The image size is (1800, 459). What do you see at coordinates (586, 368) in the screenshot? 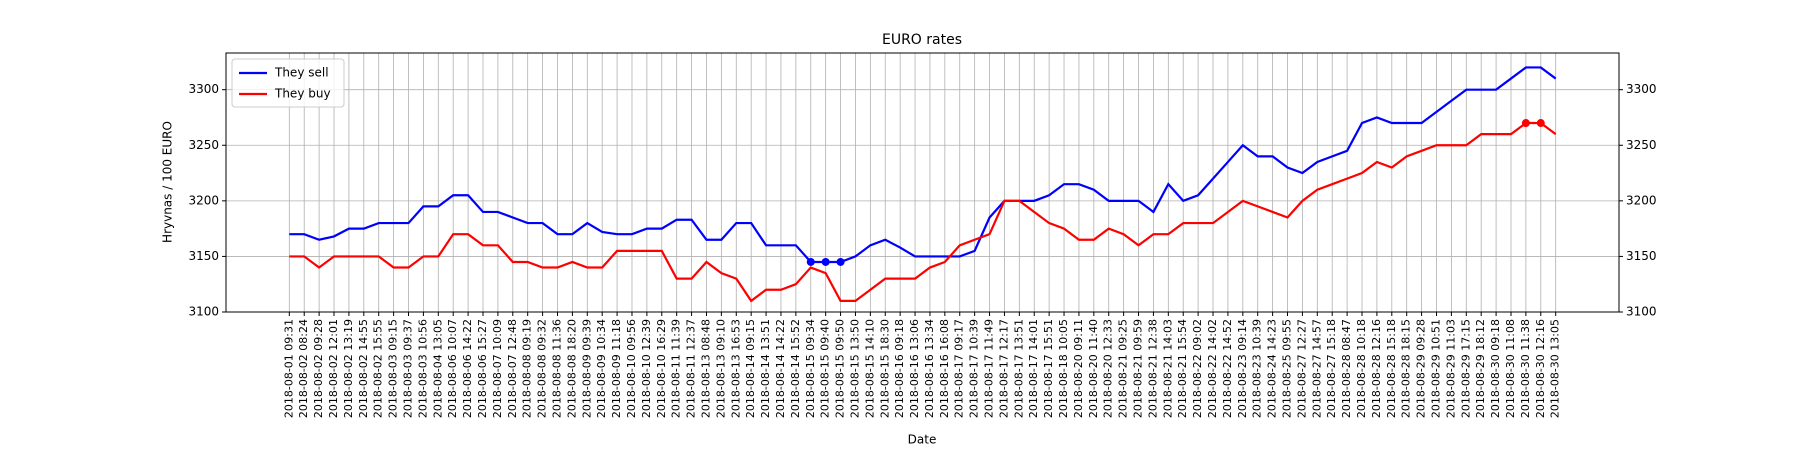
I see `x-tick-label: 2018-08-09 09:39` at bounding box center [586, 368].